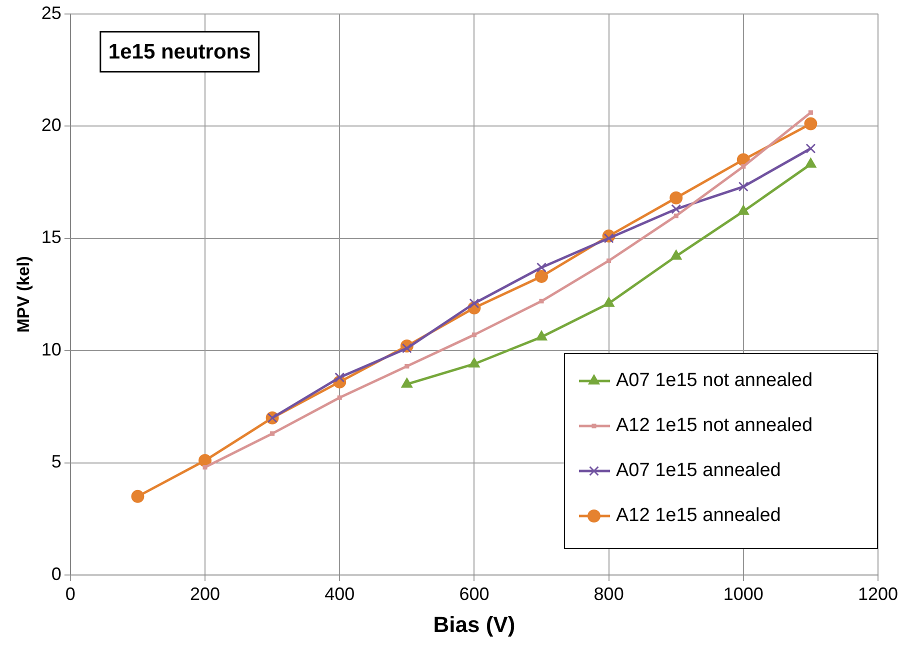  What do you see at coordinates (23, 294) in the screenshot?
I see `y-axis-title: MPV (kel)` at bounding box center [23, 294].